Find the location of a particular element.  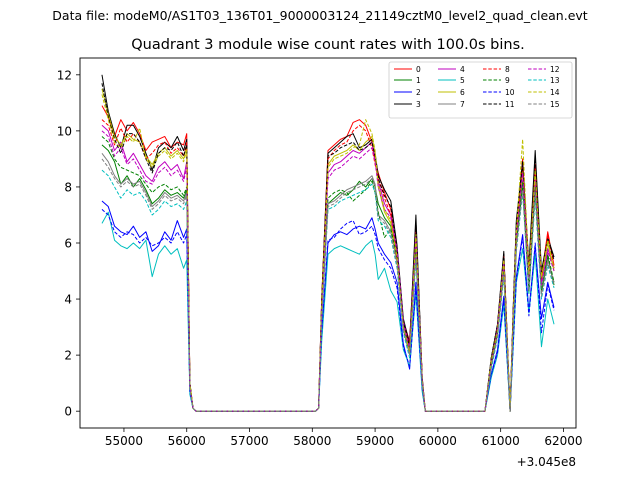

y-axis-ticks: 0 2 4 6 8 10 12 is located at coordinates (68, 243).